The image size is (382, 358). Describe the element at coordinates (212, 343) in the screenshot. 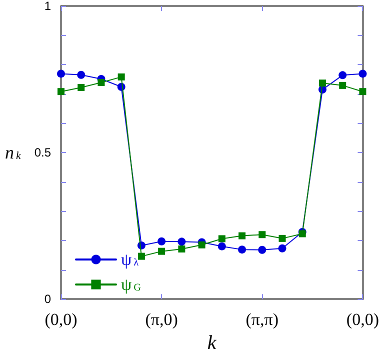

I see `x-axis-title: k` at that location.